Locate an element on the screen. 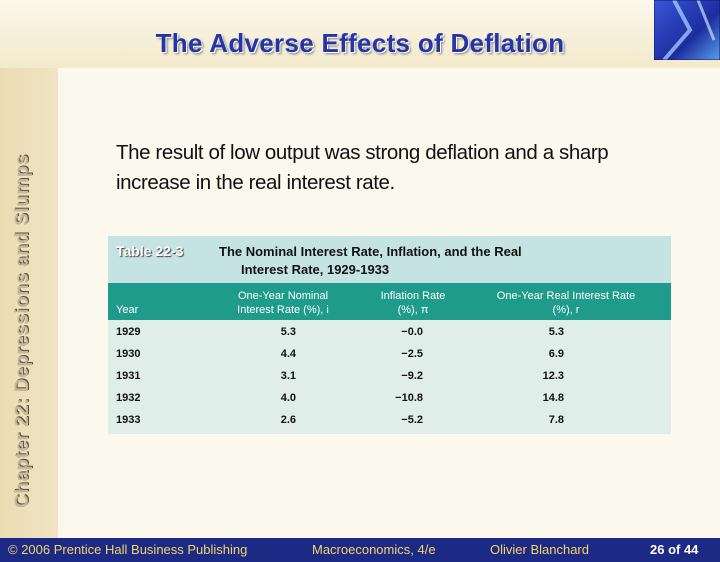 Image resolution: width=720 pixels, height=562 pixels. footer-author: Olivier Blanchard is located at coordinates (539, 549).